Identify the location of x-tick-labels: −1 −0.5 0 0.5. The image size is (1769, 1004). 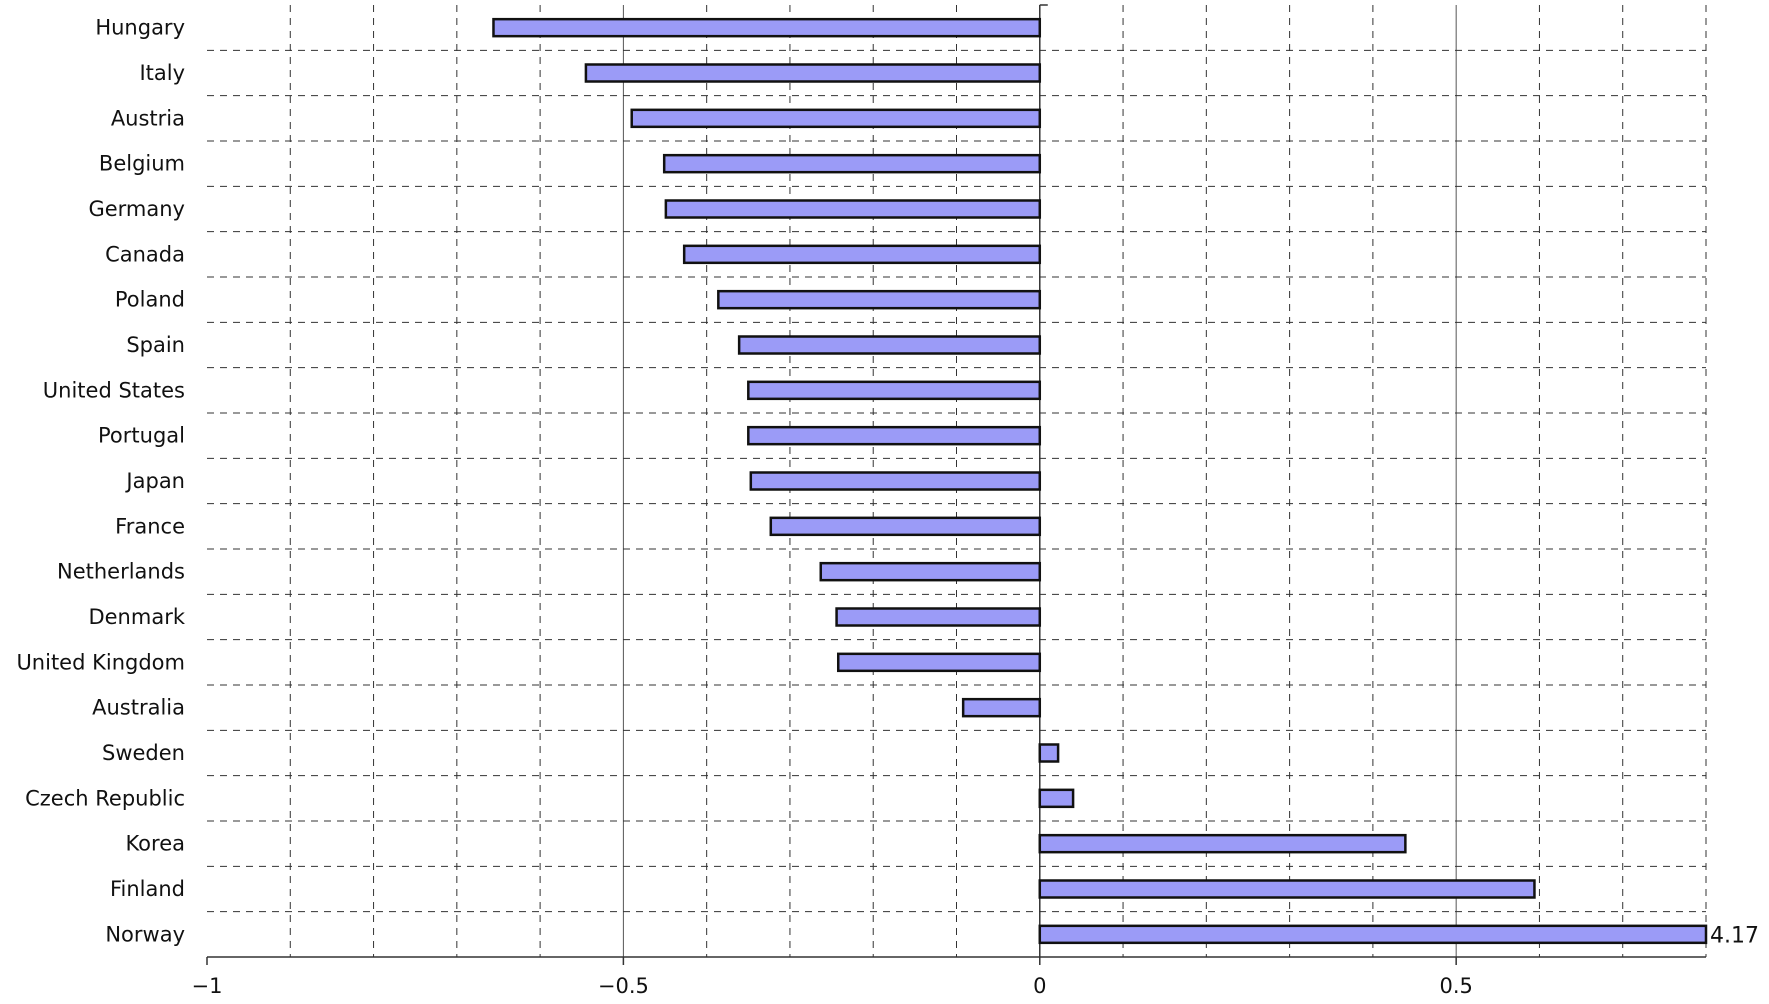
(832, 986).